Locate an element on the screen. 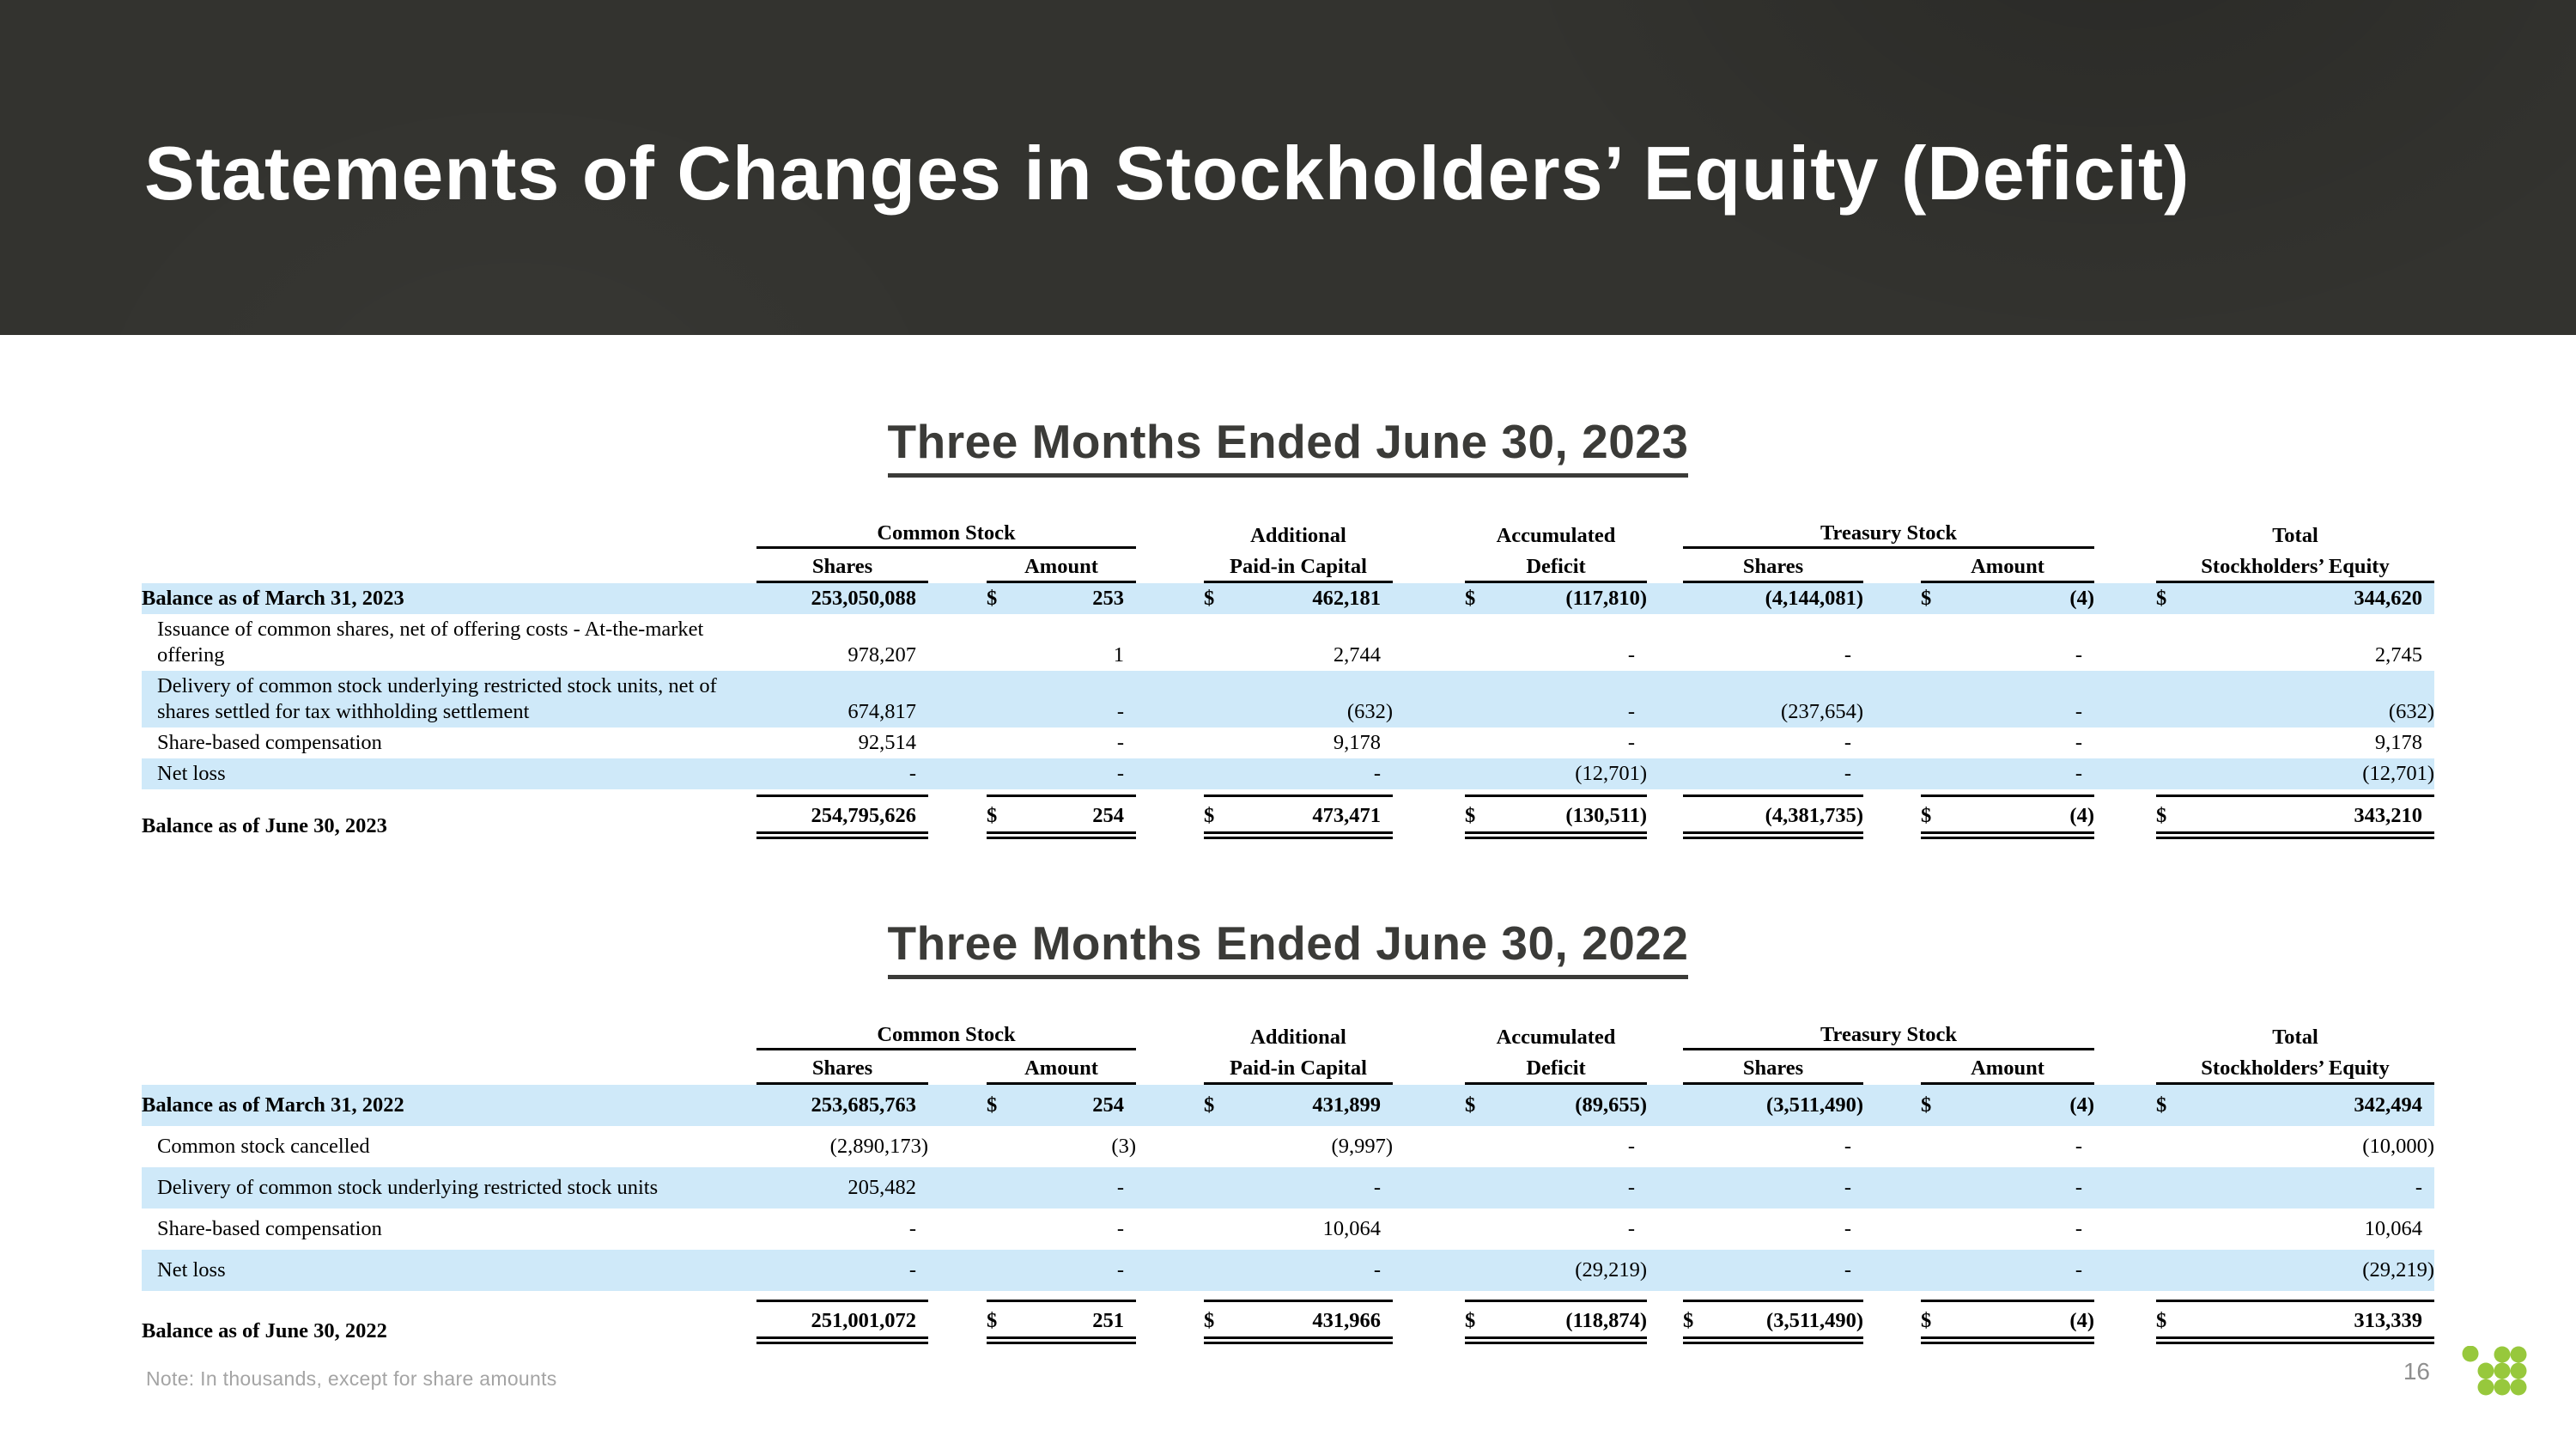 Image resolution: width=2576 pixels, height=1449 pixels. cell-treasury-amount: $ (4) is located at coordinates (1978, 1105).